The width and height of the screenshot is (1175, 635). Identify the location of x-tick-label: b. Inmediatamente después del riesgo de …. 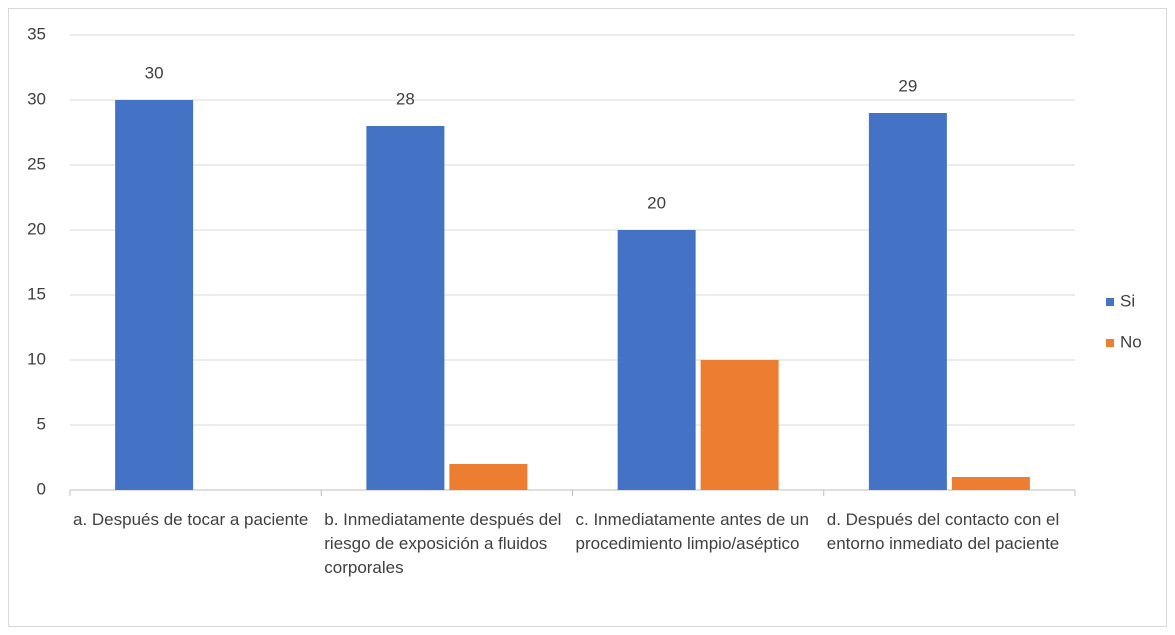
(443, 543).